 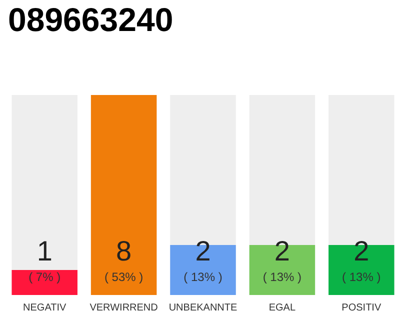 What do you see at coordinates (91, 19) in the screenshot?
I see `chart-title: 089663240` at bounding box center [91, 19].